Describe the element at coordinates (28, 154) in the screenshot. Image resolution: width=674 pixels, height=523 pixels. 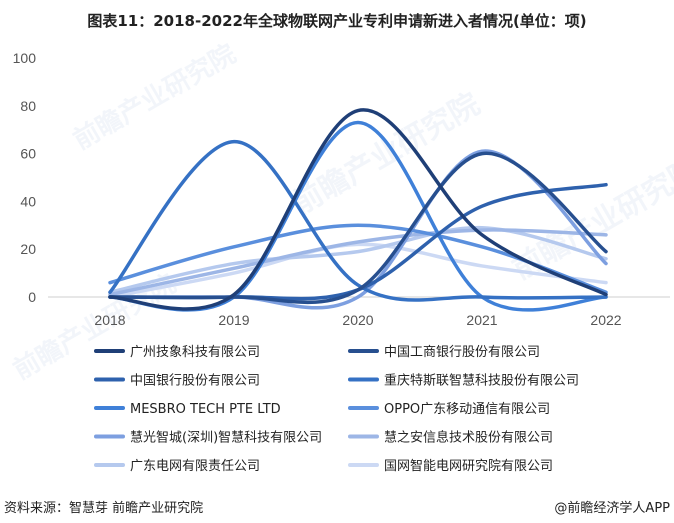
I see `y-tick-label: 60` at that location.